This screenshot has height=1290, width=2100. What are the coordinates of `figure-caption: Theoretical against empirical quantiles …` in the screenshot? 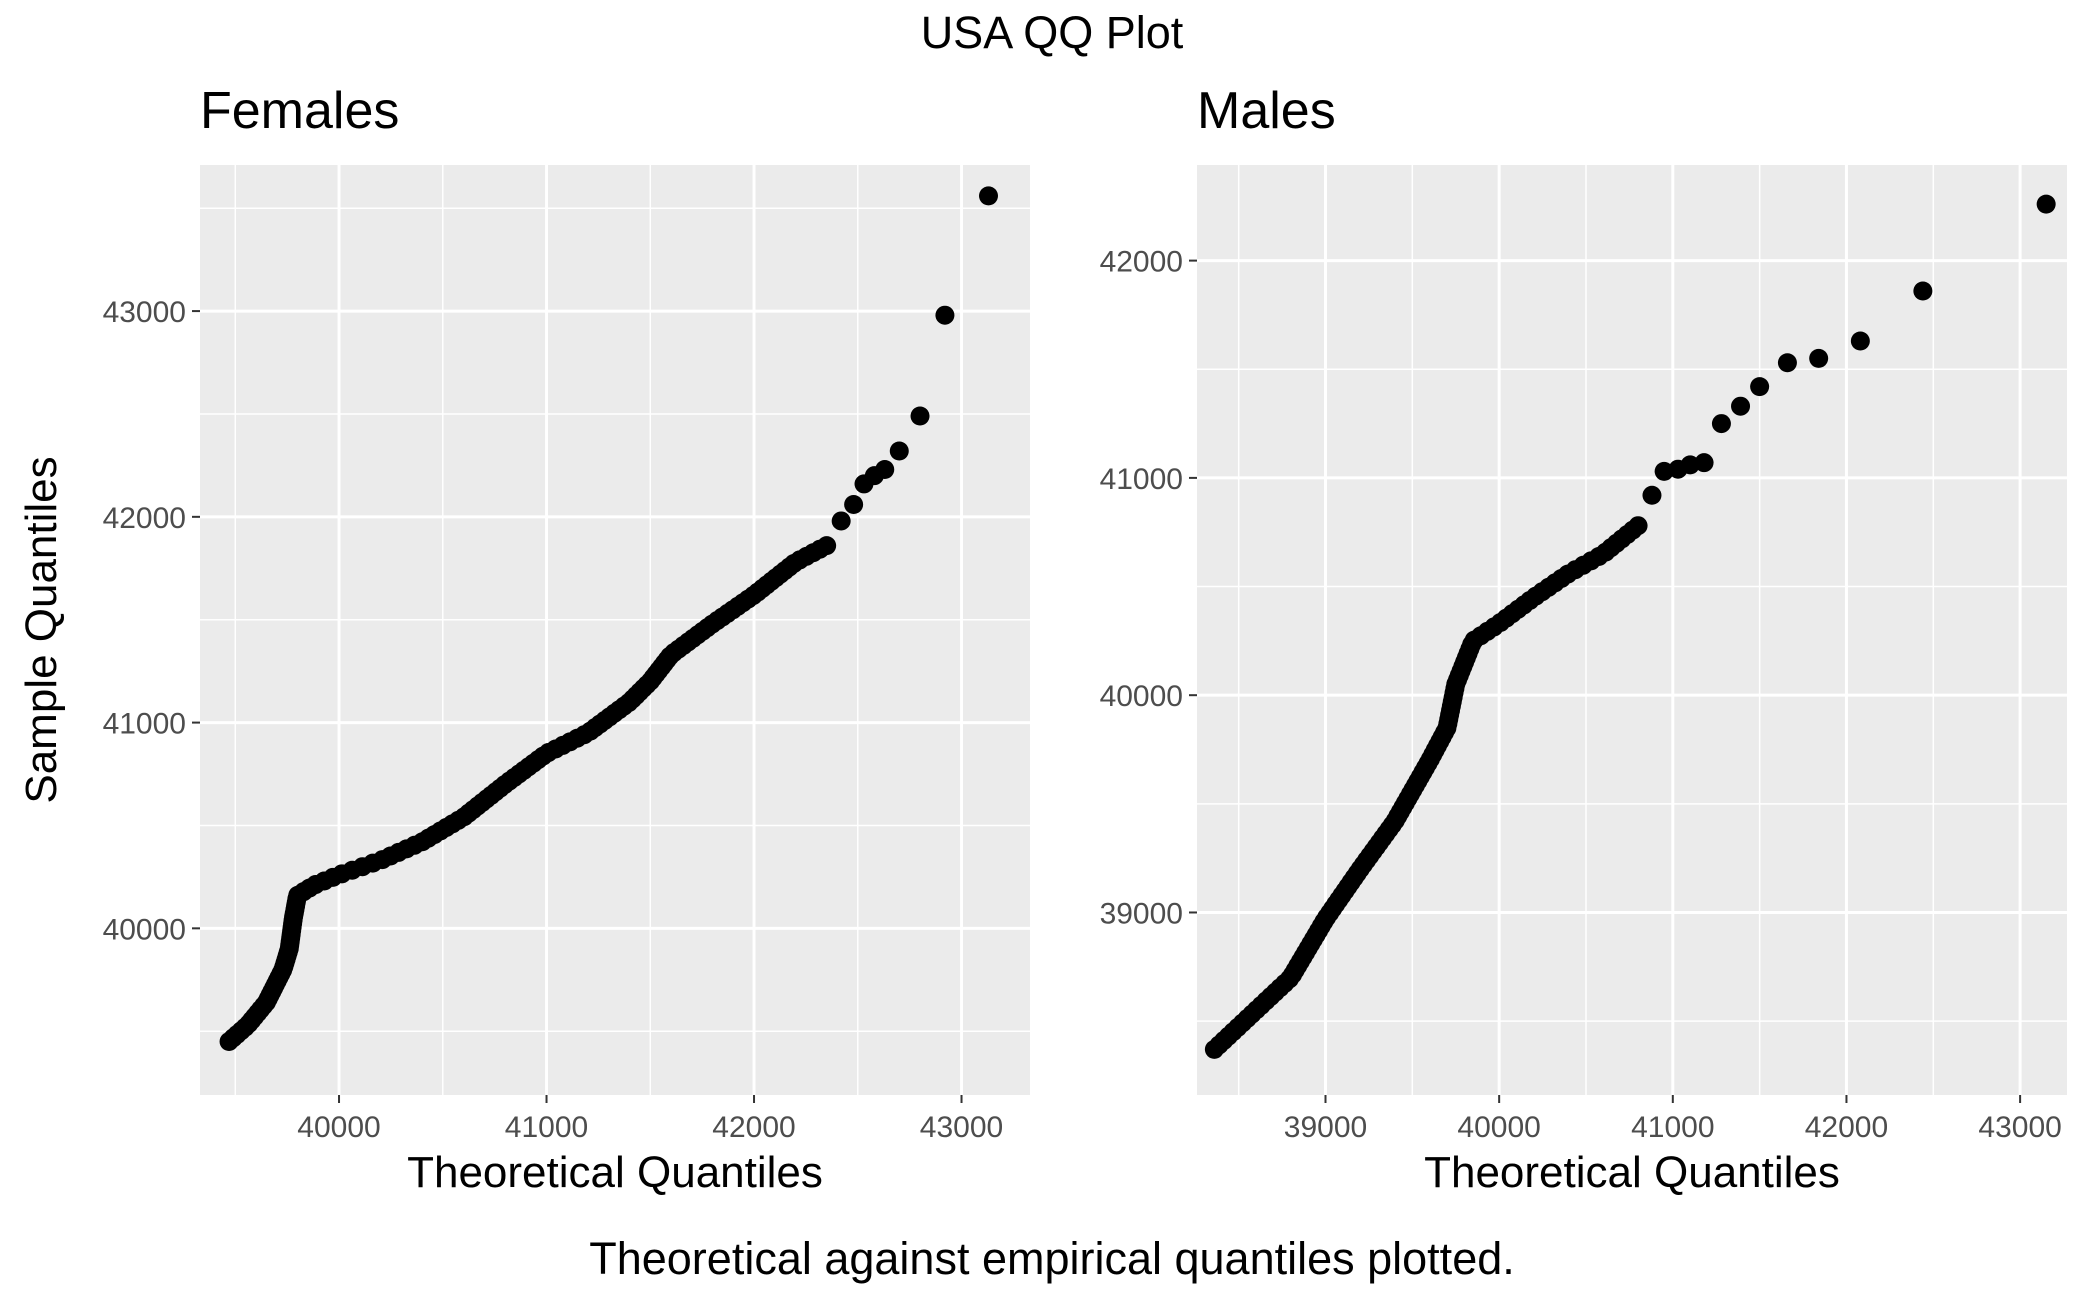 It's located at (1052, 1258).